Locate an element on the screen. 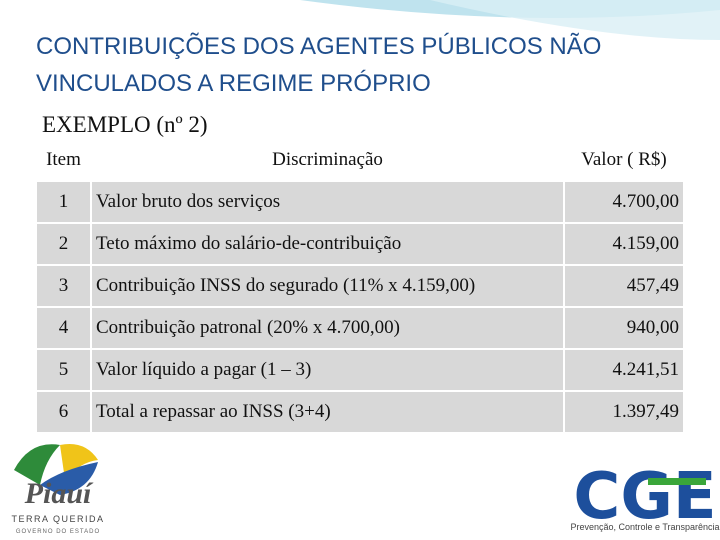  header-row: Item Discriminação Valor ( R$) is located at coordinates (360, 160).